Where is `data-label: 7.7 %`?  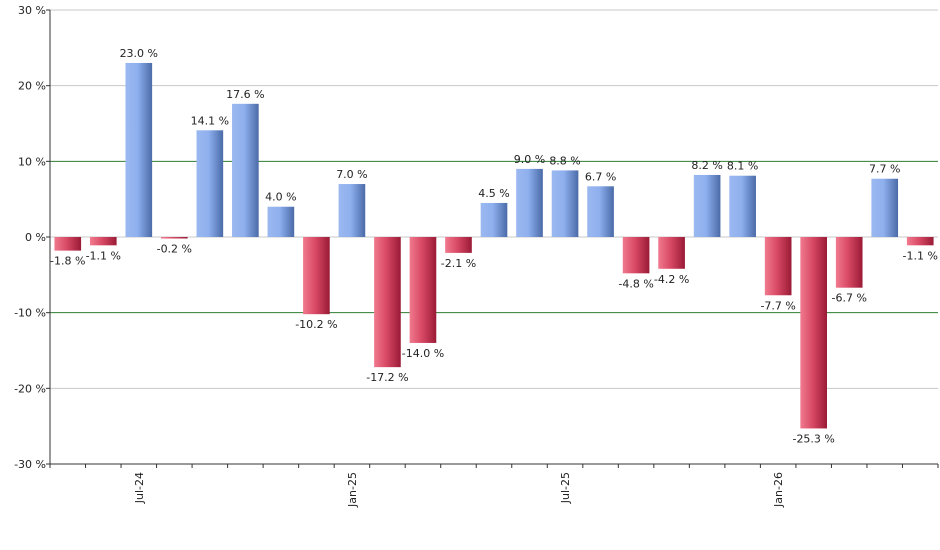 data-label: 7.7 % is located at coordinates (884, 169).